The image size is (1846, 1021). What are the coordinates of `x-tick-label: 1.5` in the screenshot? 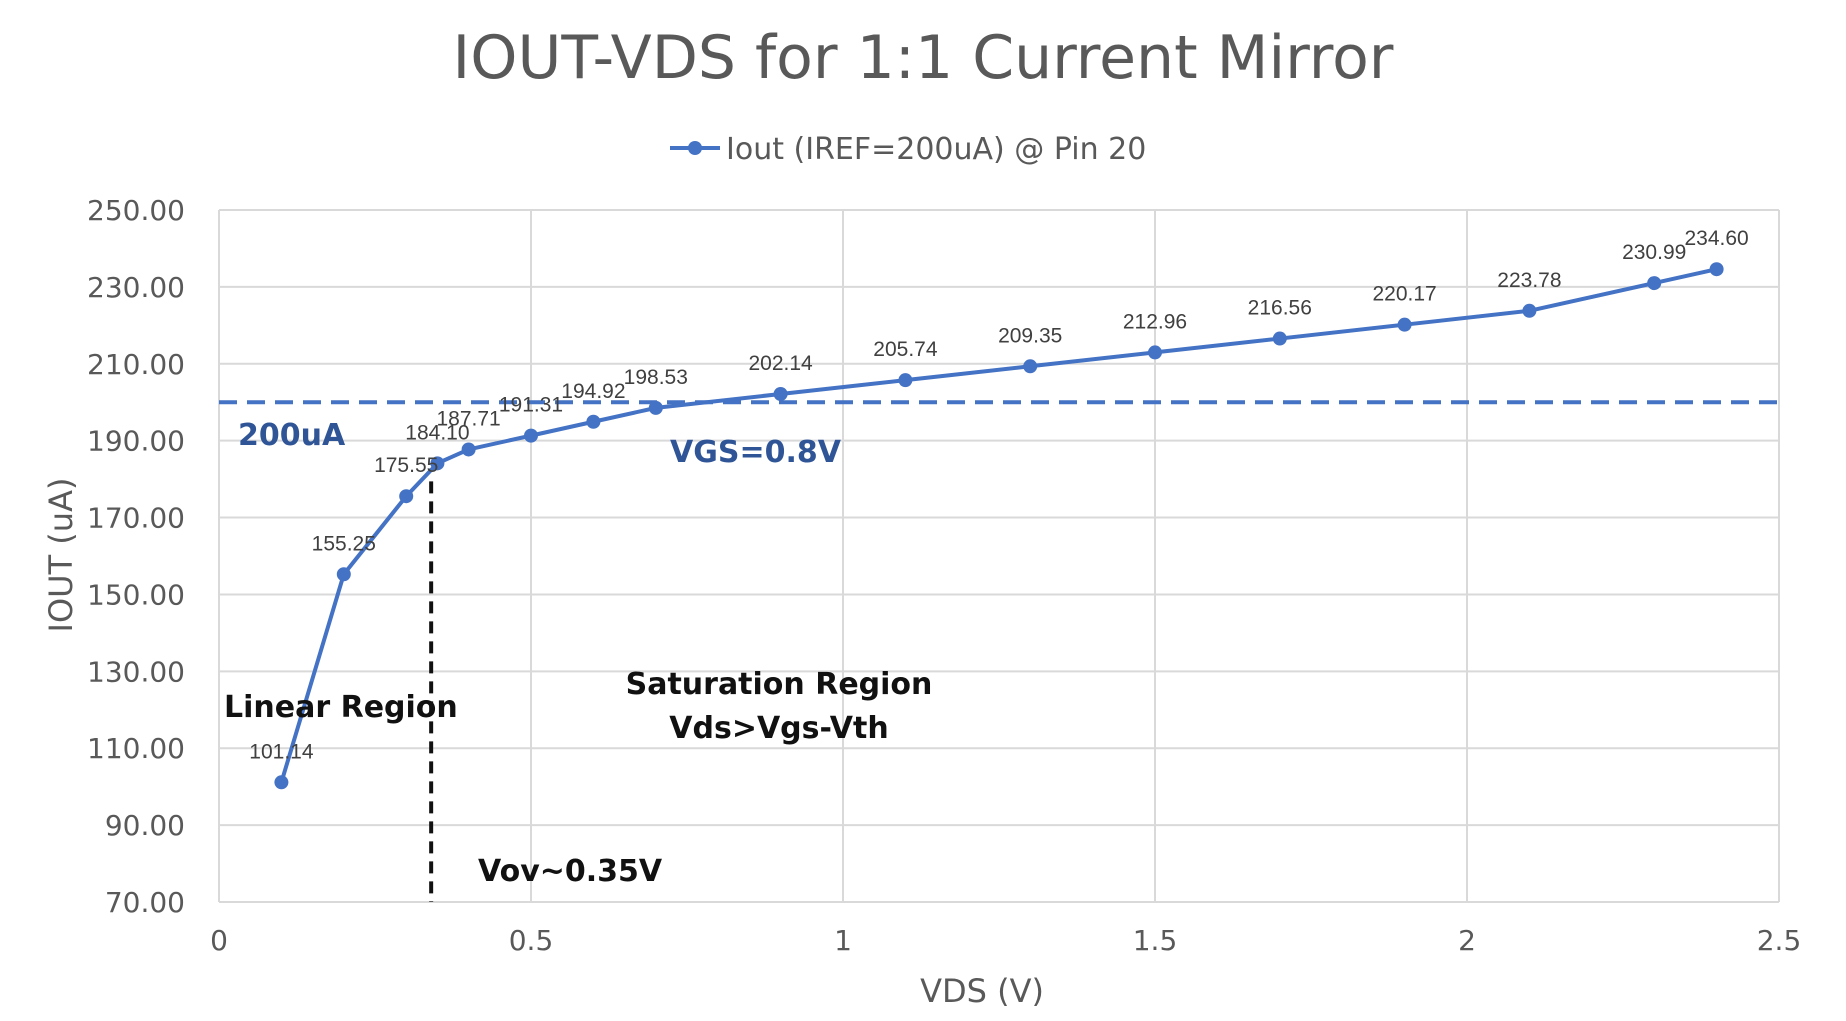 It's located at (1155, 940).